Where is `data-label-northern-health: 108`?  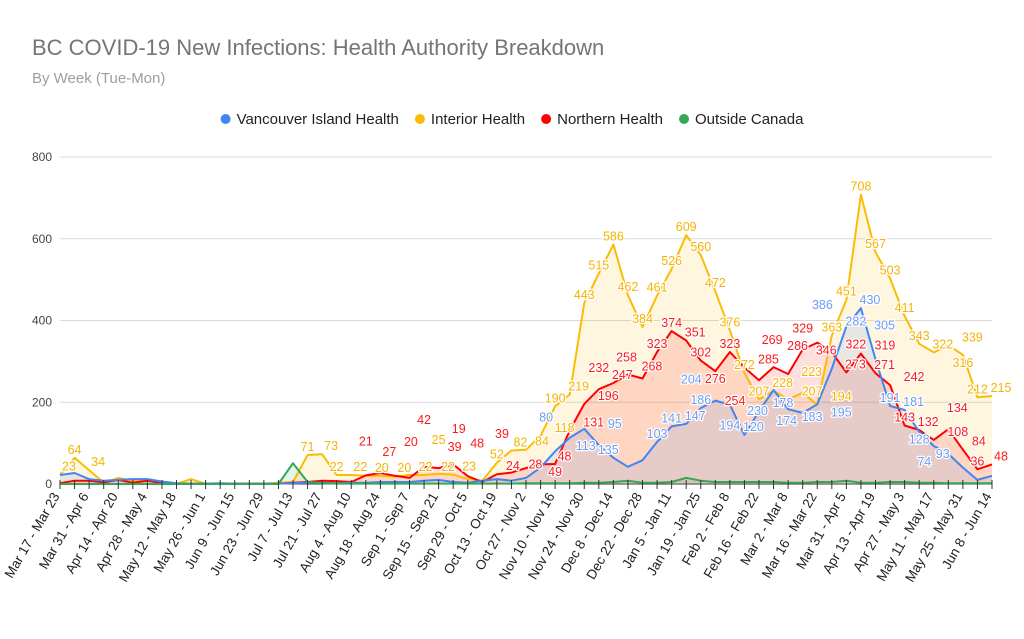 data-label-northern-health: 108 is located at coordinates (957, 432).